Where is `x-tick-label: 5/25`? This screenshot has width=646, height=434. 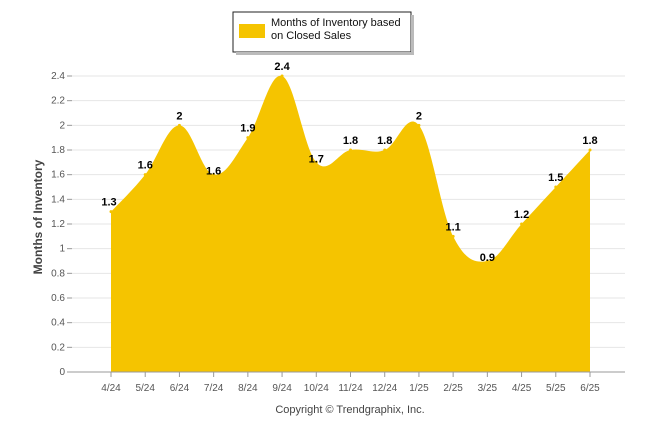
x-tick-label: 5/25 is located at coordinates (556, 388).